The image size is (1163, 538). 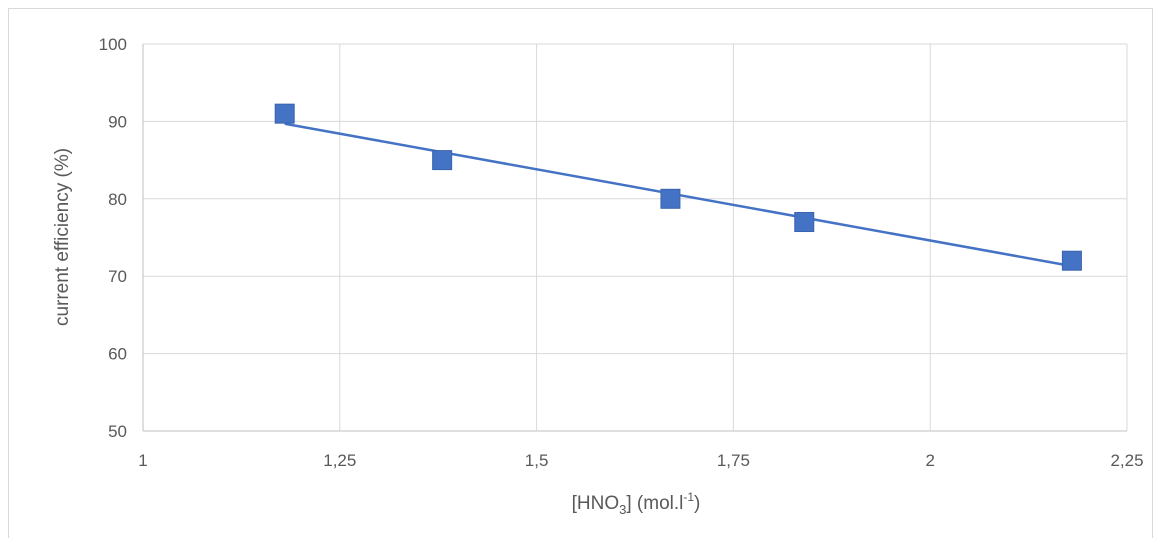 I want to click on x-axis-title-superscript: -1, so click(x=688, y=497).